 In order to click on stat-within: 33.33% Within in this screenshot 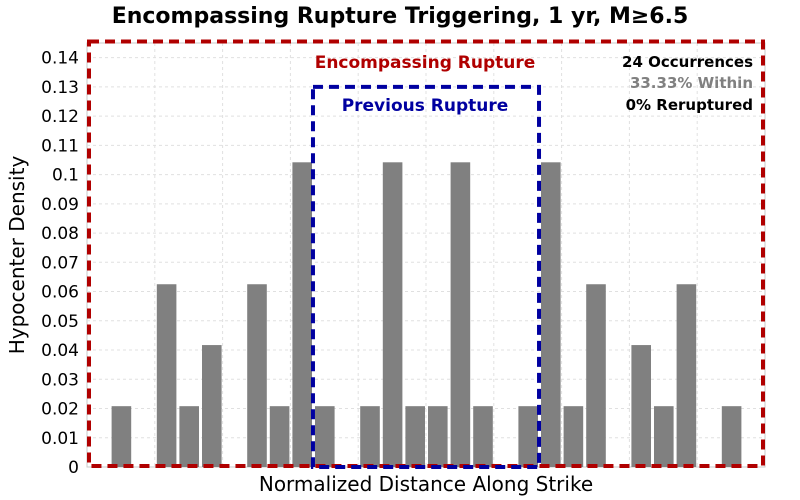, I will do `click(691, 83)`.